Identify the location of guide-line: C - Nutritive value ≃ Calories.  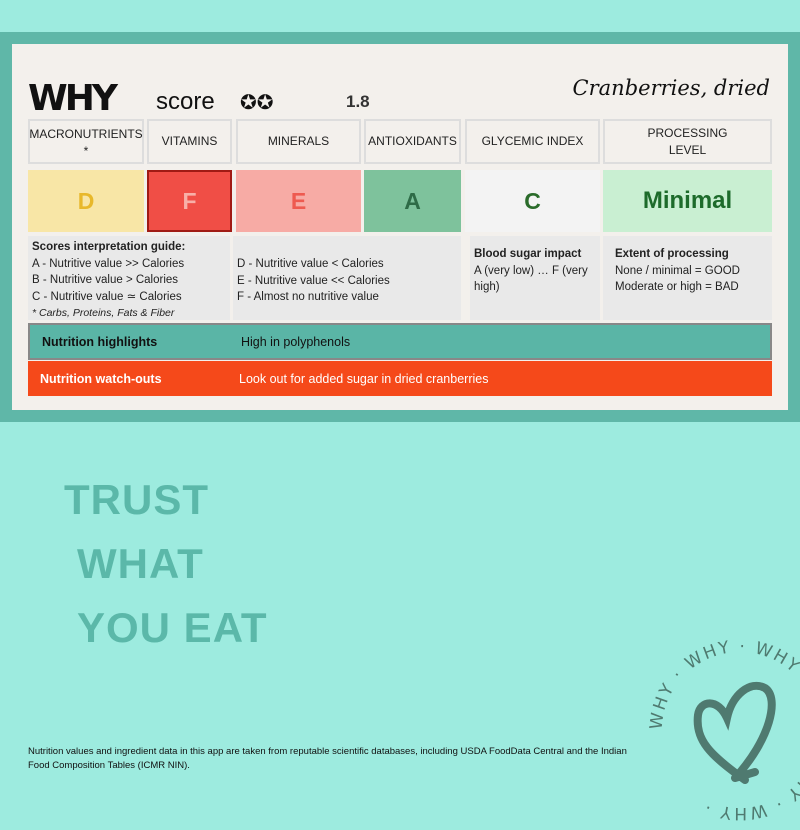
(107, 296).